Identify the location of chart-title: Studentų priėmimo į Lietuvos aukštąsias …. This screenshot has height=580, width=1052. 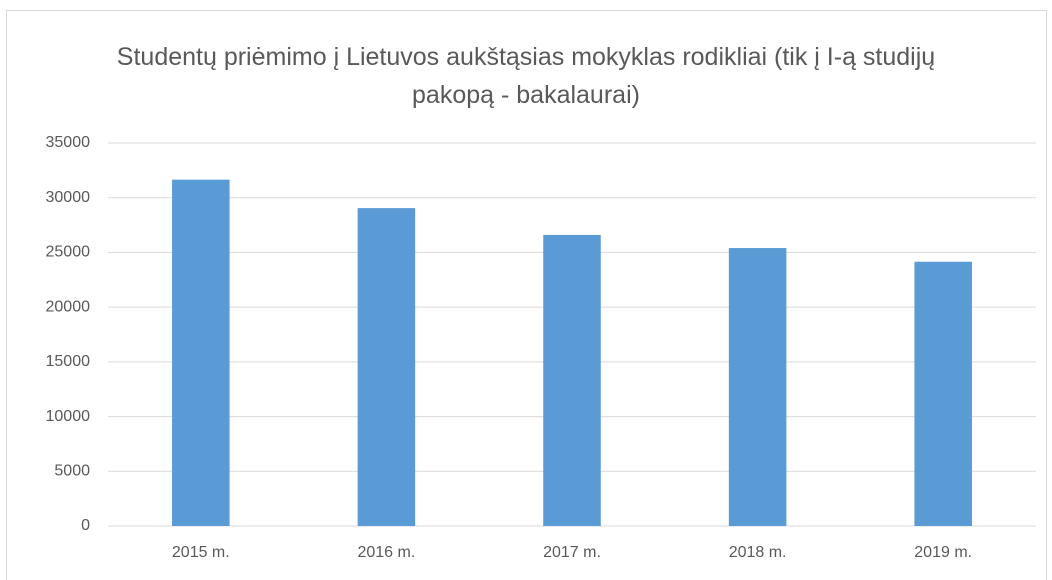
(526, 76).